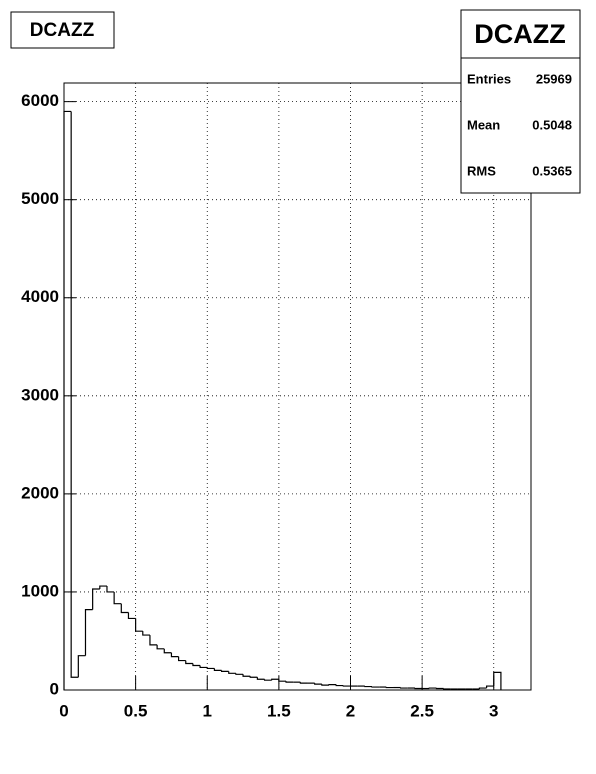  What do you see at coordinates (207, 710) in the screenshot?
I see `x-tick-label: 1` at bounding box center [207, 710].